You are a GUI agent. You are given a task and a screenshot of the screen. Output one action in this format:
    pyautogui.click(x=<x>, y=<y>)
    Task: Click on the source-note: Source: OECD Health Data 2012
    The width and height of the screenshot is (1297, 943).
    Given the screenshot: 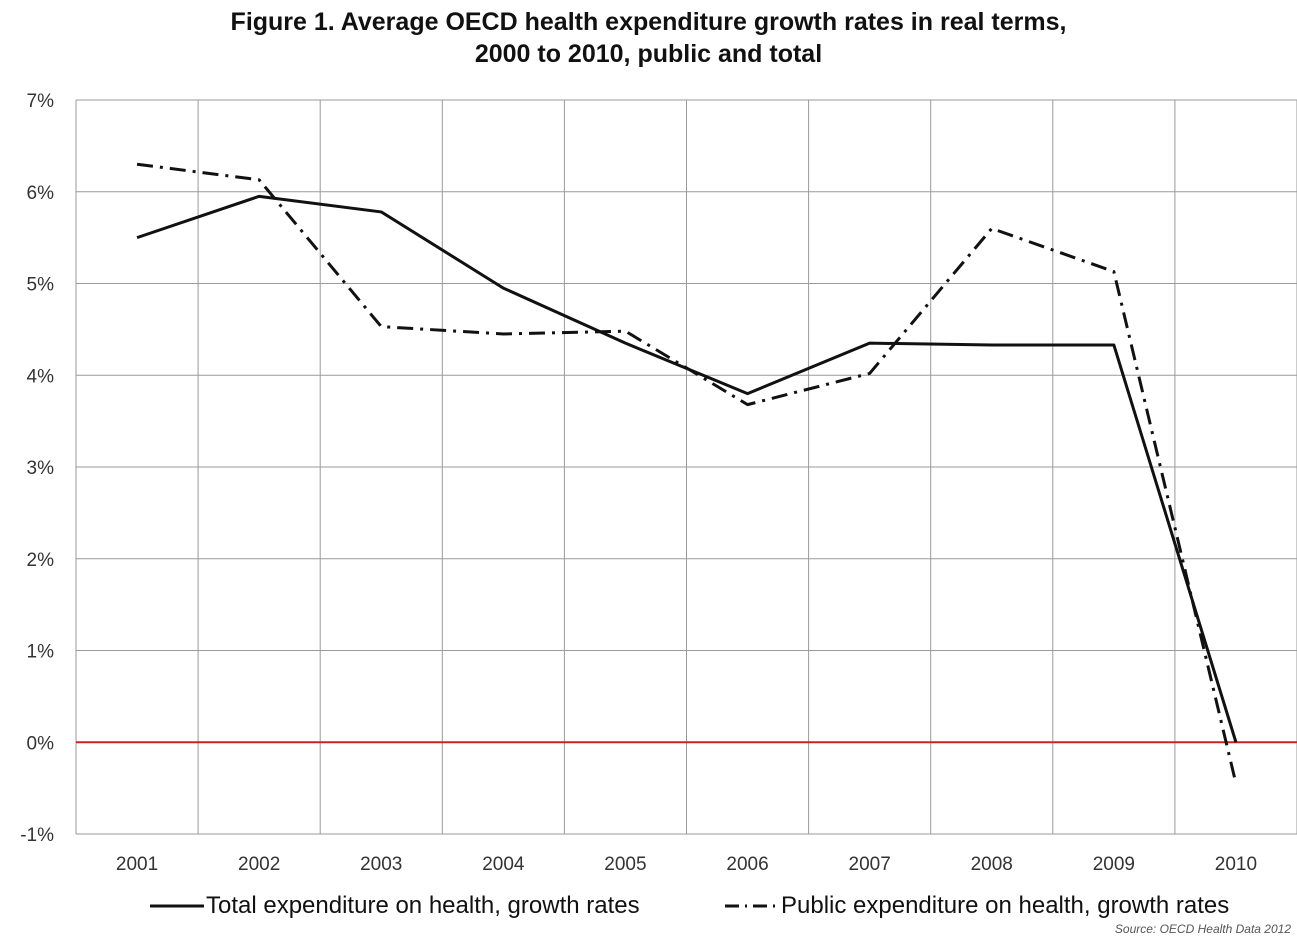 What is the action you would take?
    pyautogui.click(x=1202, y=929)
    